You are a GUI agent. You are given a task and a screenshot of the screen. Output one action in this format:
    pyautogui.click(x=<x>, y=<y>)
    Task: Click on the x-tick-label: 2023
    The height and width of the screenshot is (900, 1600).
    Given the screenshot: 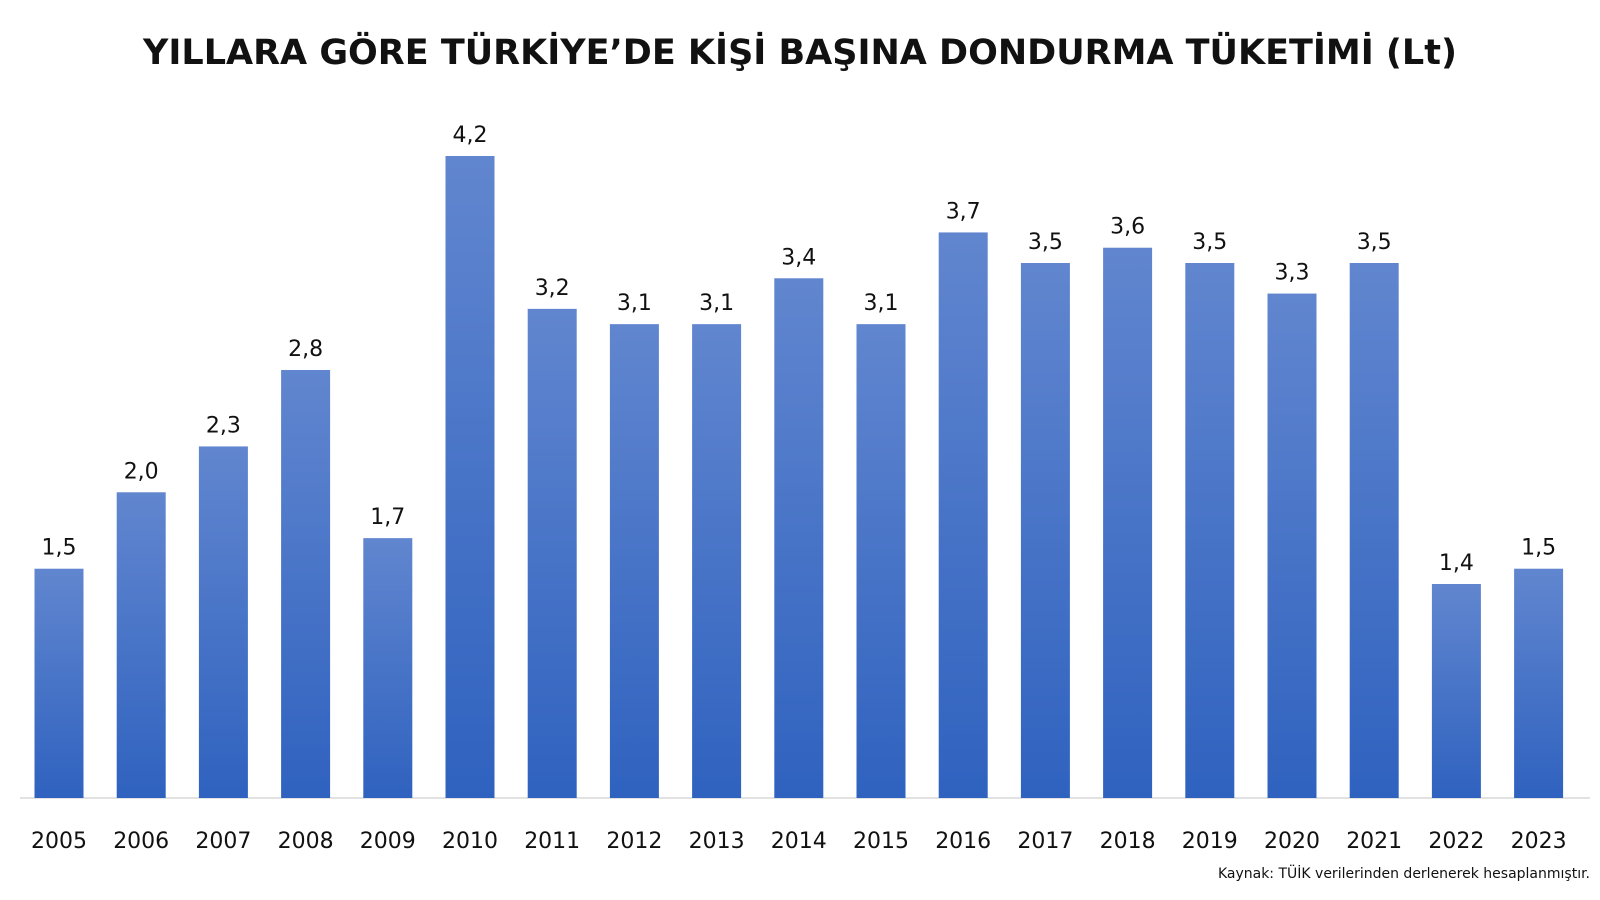 What is the action you would take?
    pyautogui.click(x=1539, y=841)
    